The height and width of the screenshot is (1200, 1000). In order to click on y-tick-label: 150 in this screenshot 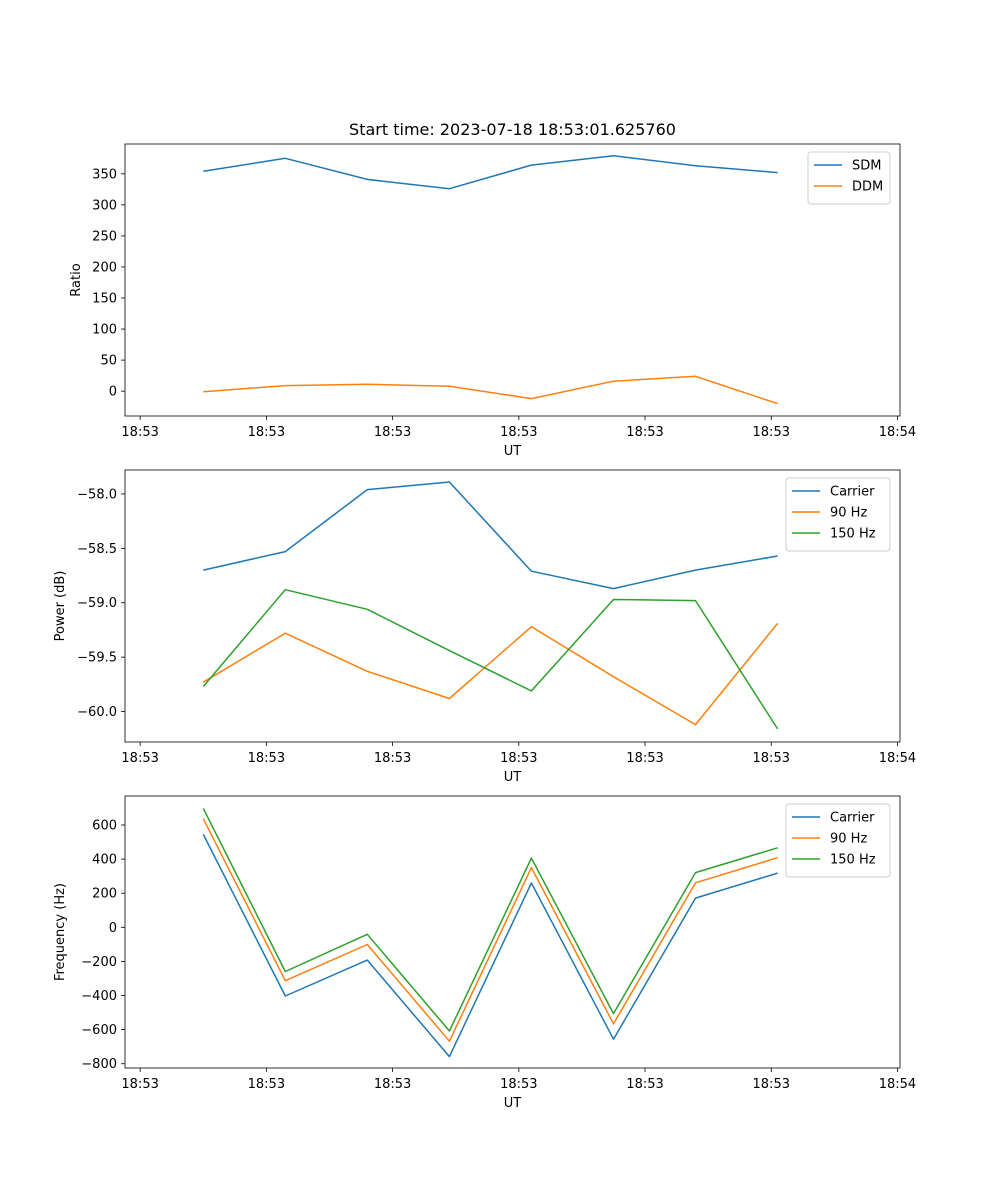, I will do `click(104, 299)`.